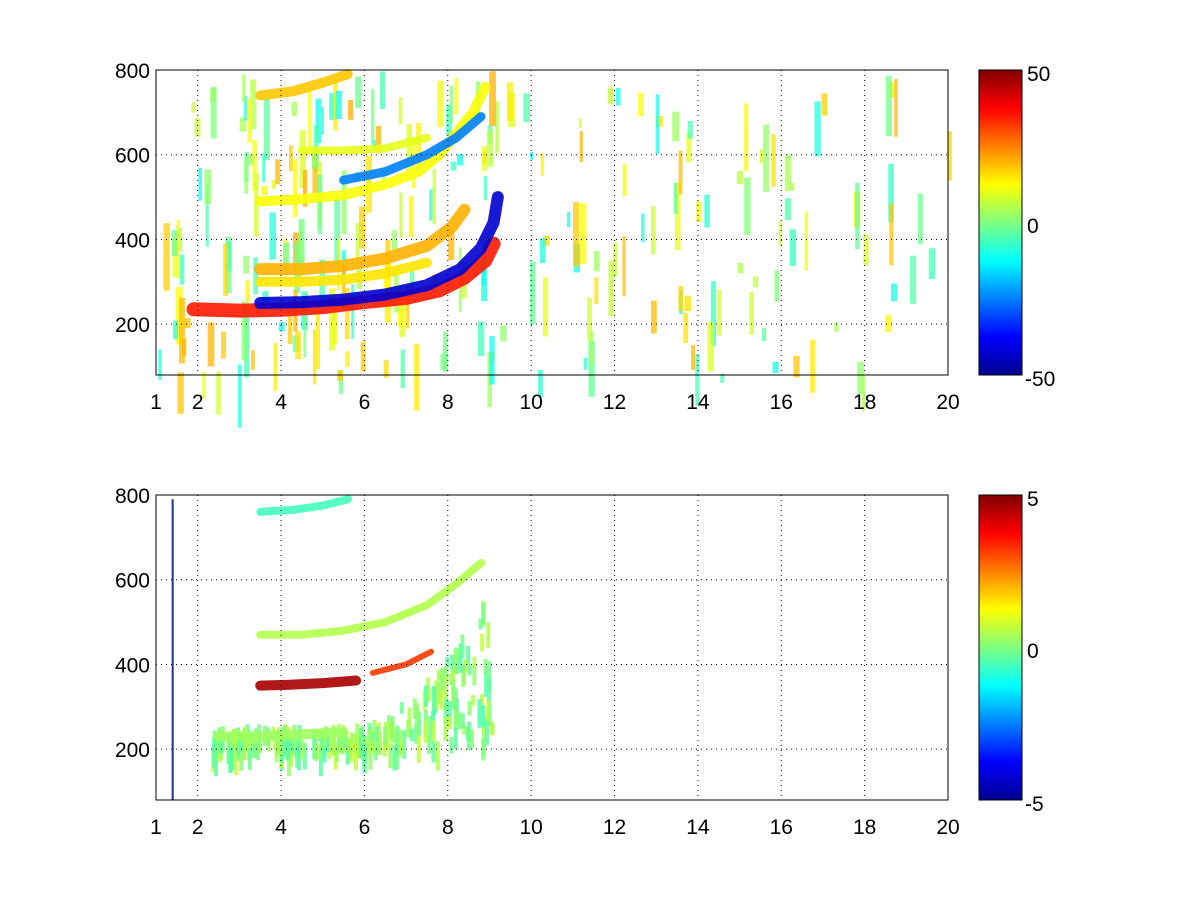  What do you see at coordinates (132, 198) in the screenshot?
I see `top-y-tick-labels: 200 400 600 800` at bounding box center [132, 198].